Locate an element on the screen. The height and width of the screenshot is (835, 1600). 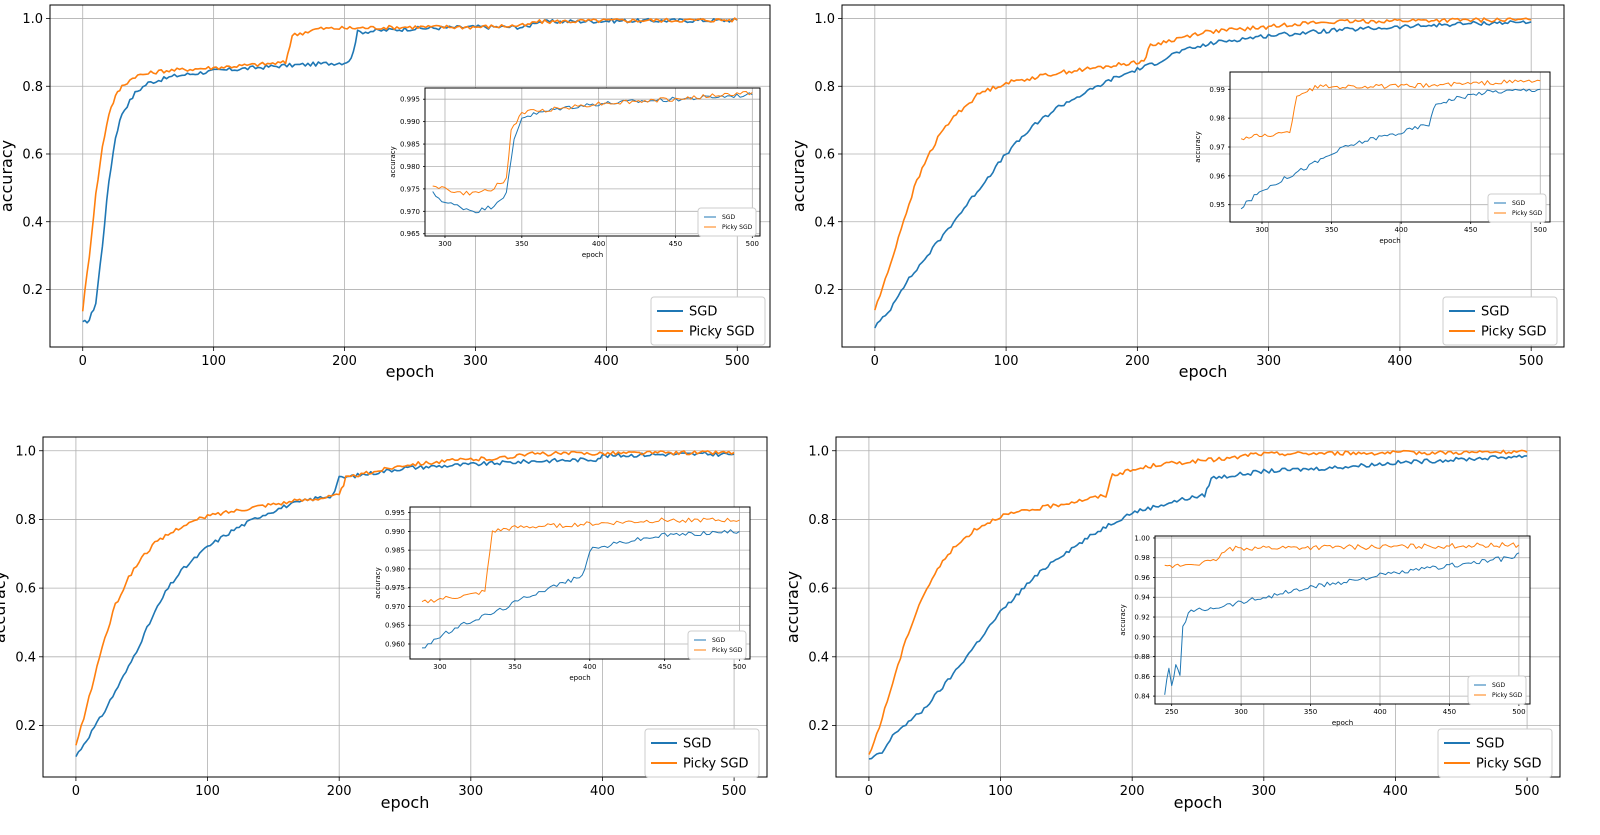
y-tick-label: 0.92 is located at coordinates (1142, 617).